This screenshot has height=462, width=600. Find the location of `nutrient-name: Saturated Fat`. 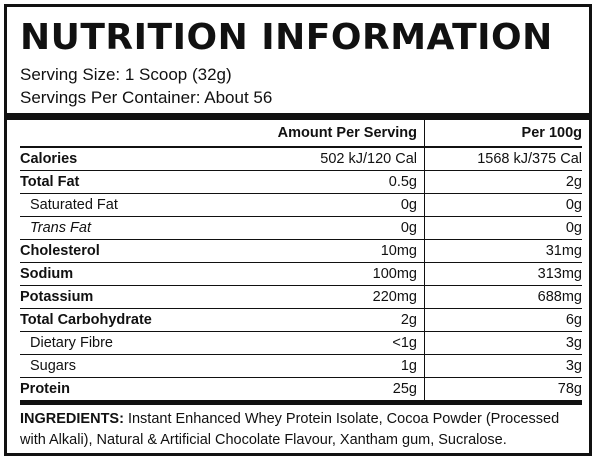

nutrient-name: Saturated Fat is located at coordinates (130, 205).